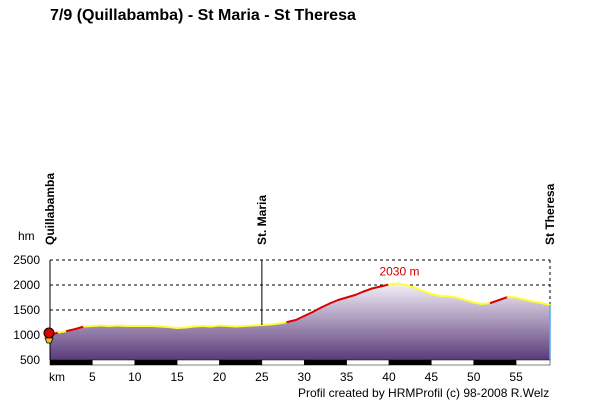 The width and height of the screenshot is (600, 400). Describe the element at coordinates (262, 377) in the screenshot. I see `x-tick-label: 25` at that location.